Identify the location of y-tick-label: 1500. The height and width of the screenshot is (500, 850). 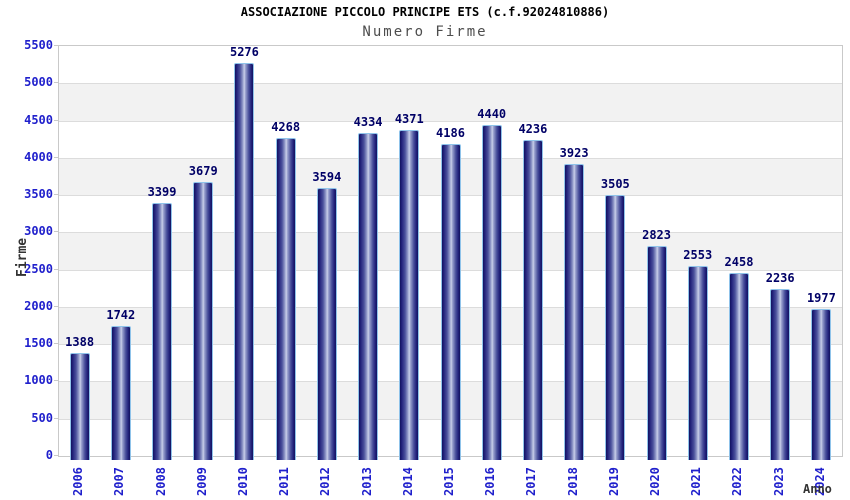
(38, 343).